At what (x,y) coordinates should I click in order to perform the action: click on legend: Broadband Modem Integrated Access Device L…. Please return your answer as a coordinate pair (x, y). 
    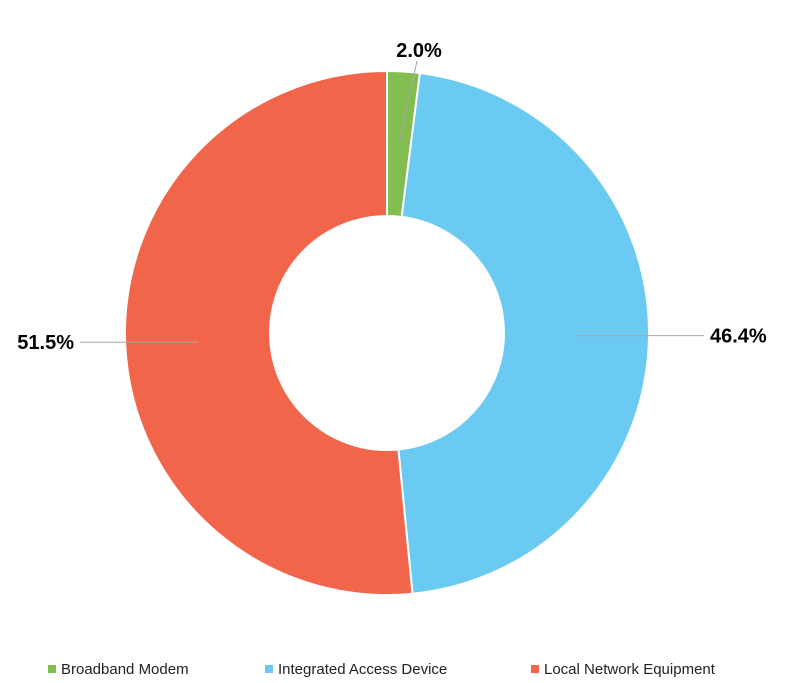
    Looking at the image, I should click on (382, 669).